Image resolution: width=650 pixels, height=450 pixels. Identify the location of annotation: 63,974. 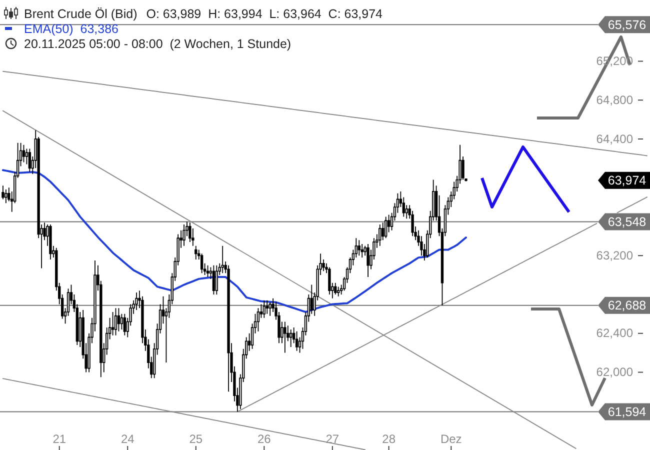
(627, 181).